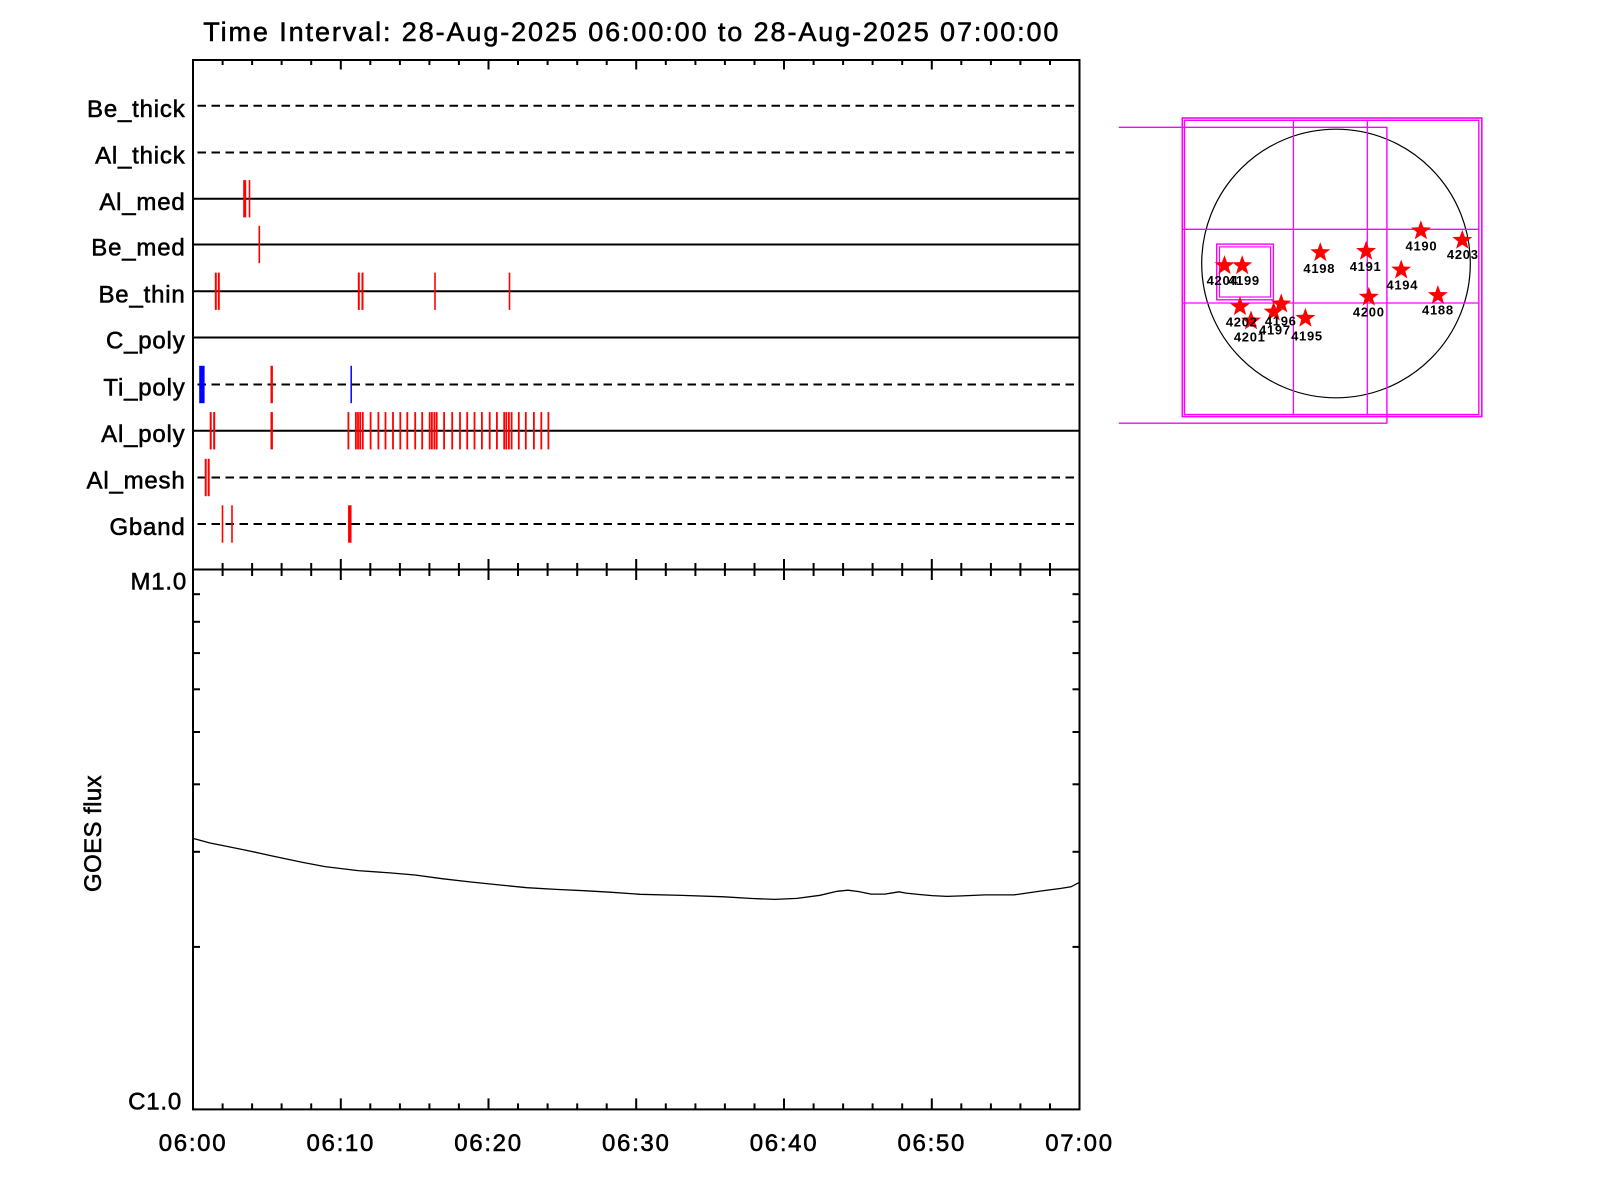 The width and height of the screenshot is (1600, 1200). Describe the element at coordinates (1281, 320) in the screenshot. I see `svg-text: 4196` at that location.